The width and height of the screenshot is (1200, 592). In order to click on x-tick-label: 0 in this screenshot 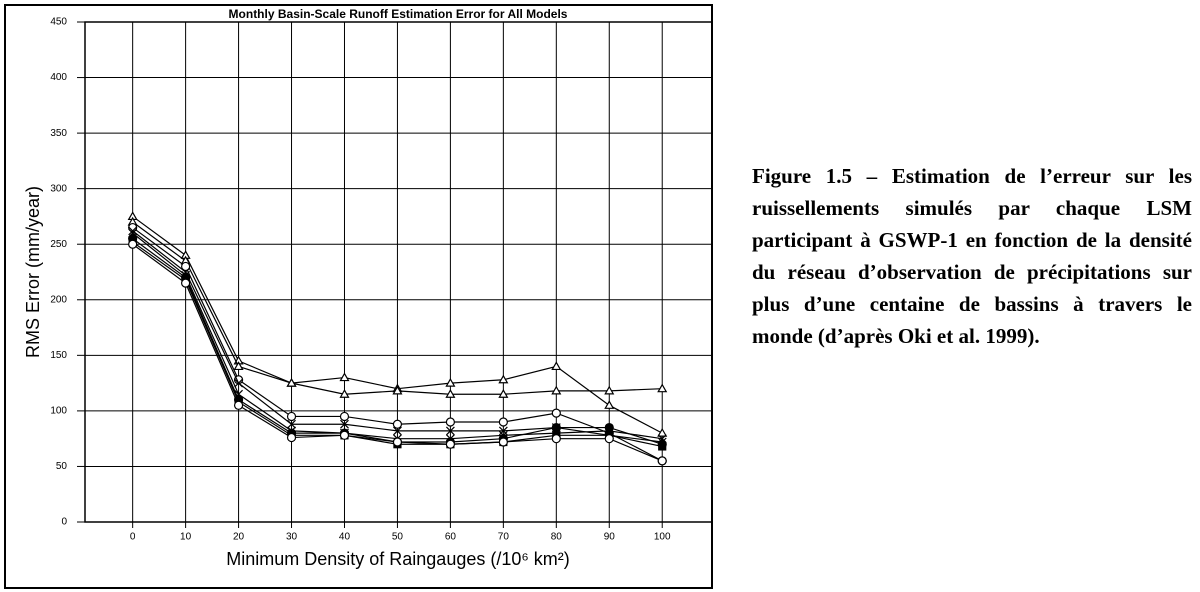, I will do `click(133, 537)`.